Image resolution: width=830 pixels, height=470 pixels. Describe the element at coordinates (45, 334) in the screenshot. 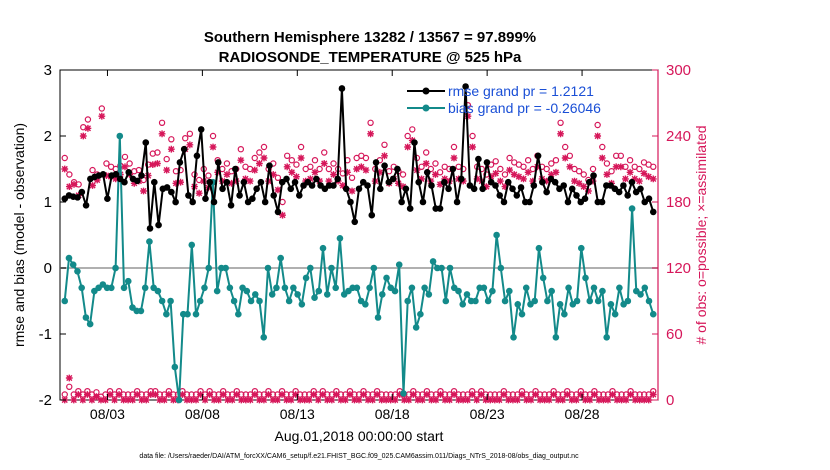

I see `y-tick-label-left: -1` at that location.